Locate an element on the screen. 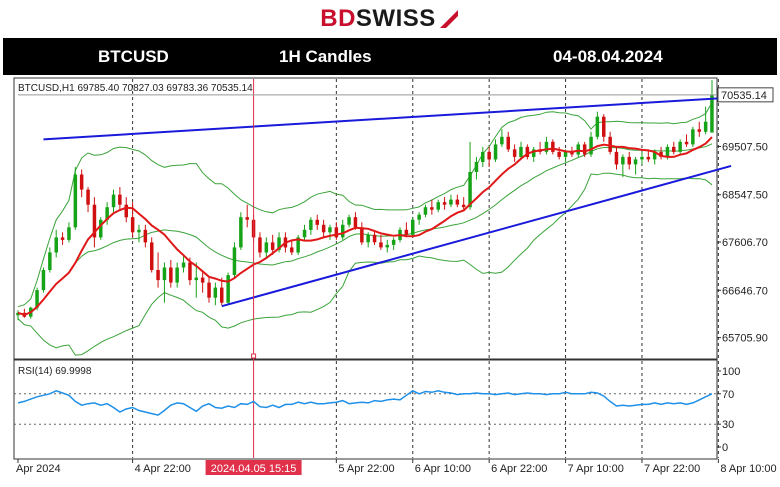 Image resolution: width=780 pixels, height=487 pixels. x-tick-label: 4 Apr 22:00 is located at coordinates (163, 469).